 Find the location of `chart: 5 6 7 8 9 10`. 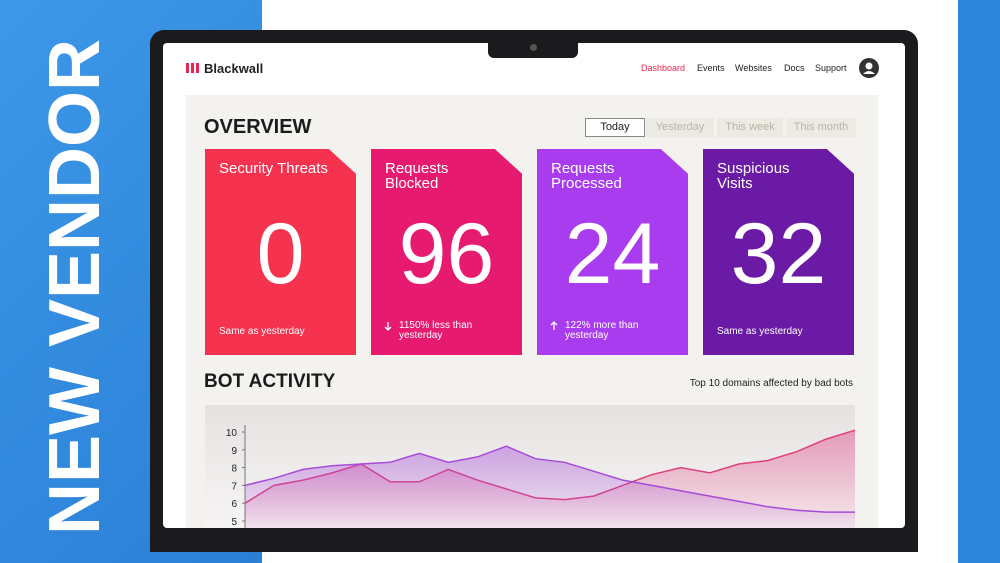

chart: 5 6 7 8 9 10 is located at coordinates (530, 466).